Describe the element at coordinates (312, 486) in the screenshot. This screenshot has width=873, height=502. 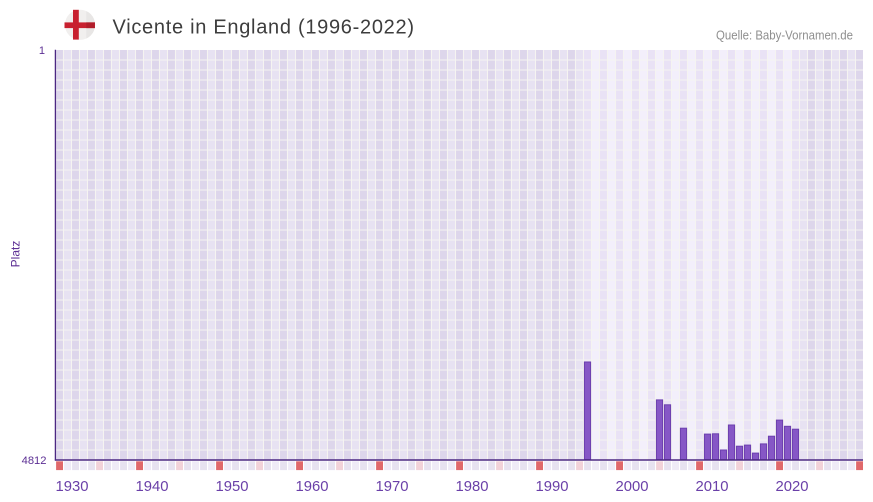
I see `svg-text: 1960` at that location.